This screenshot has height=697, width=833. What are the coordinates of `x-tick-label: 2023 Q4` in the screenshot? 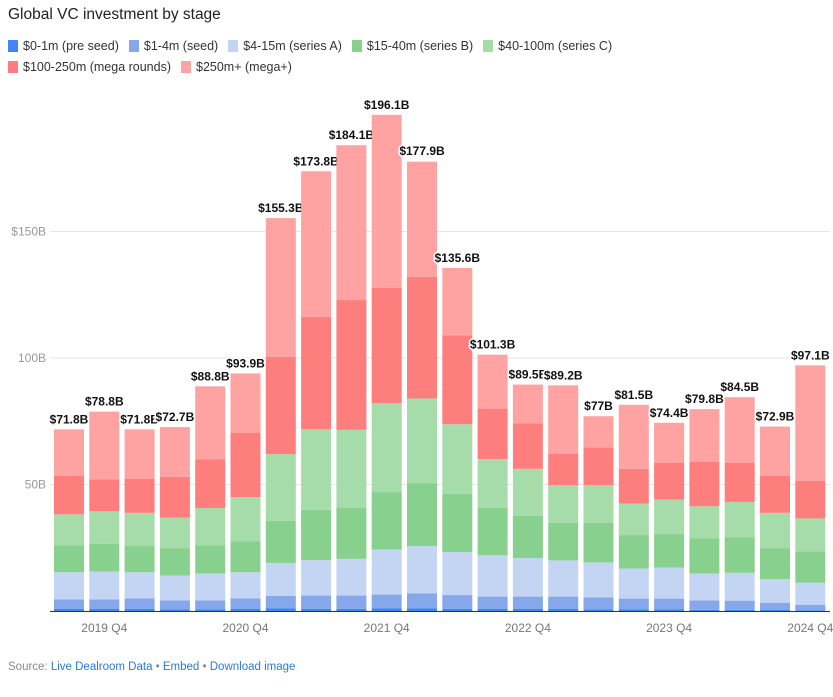 It's located at (669, 628).